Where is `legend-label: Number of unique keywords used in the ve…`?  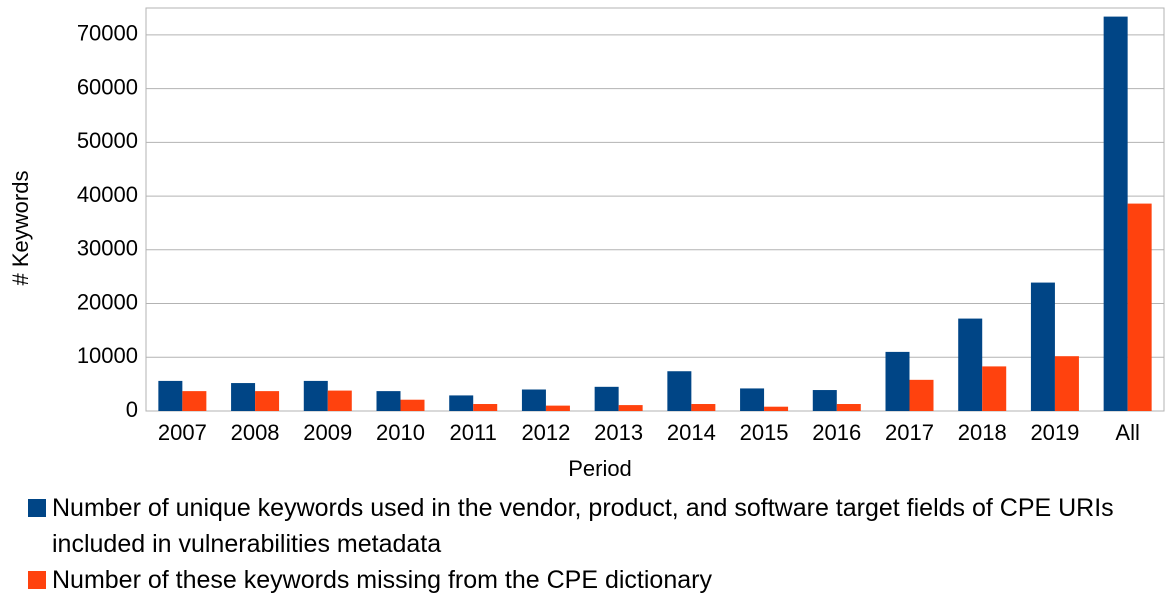
legend-label: Number of unique keywords used in the ve… is located at coordinates (583, 526).